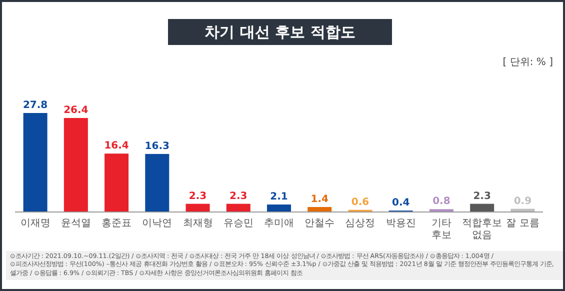 The height and width of the screenshot is (291, 565). What do you see at coordinates (523, 201) in the screenshot?
I see `data-label: 0.9` at bounding box center [523, 201].